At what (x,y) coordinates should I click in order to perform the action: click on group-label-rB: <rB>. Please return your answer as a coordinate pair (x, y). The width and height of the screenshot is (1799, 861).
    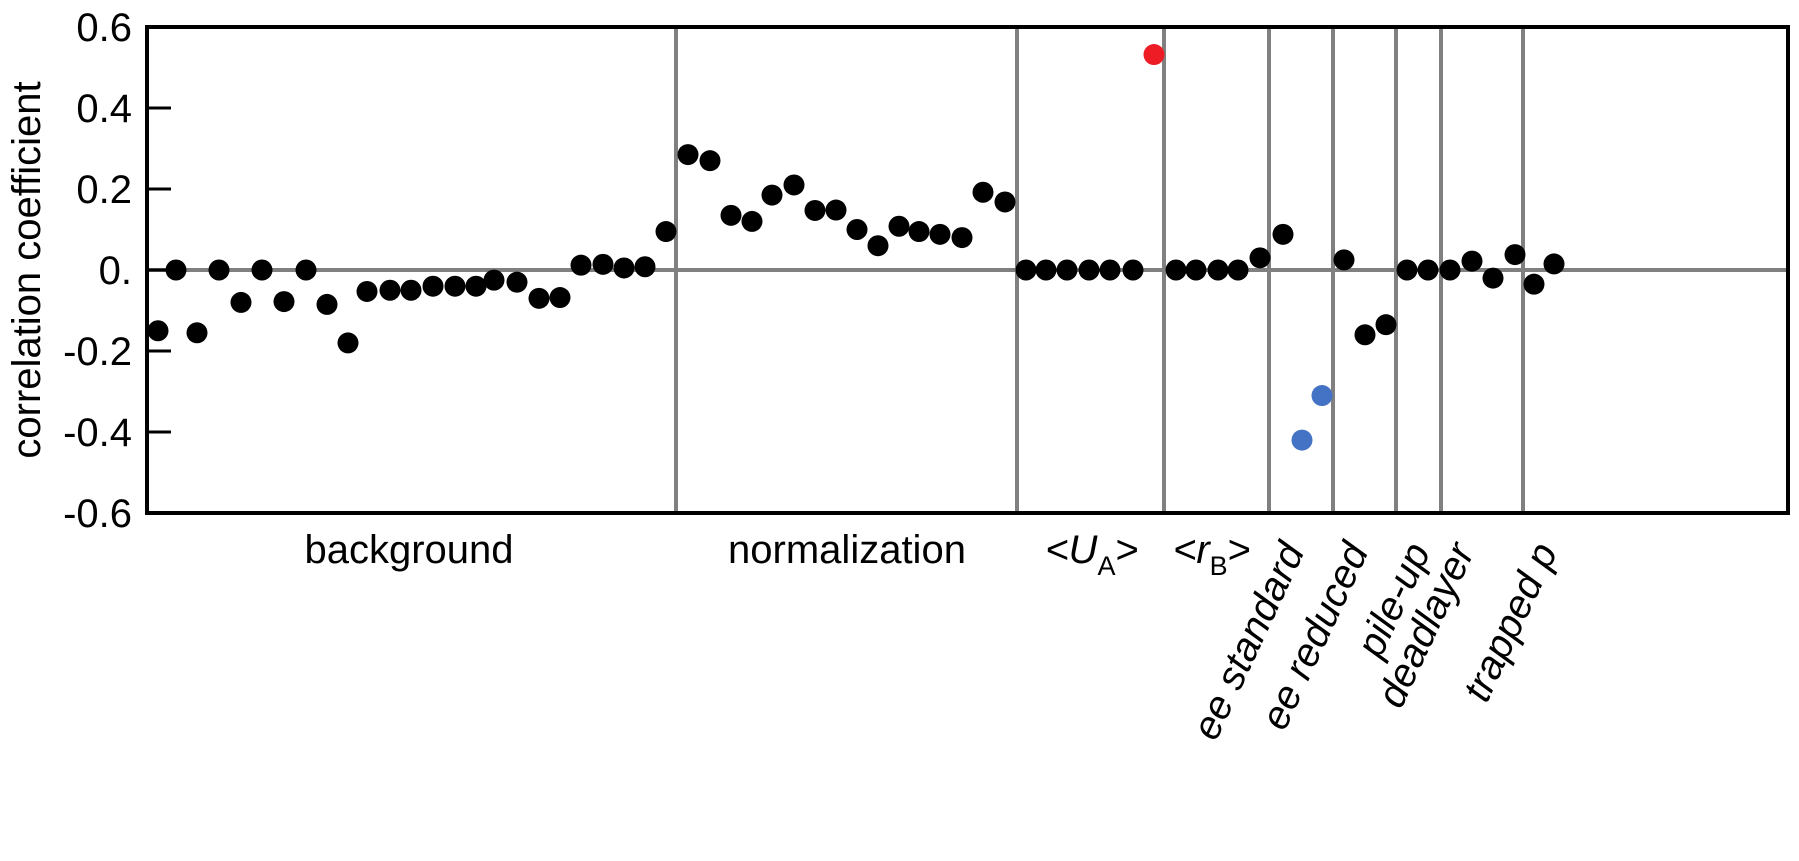
    Looking at the image, I should click on (1212, 554).